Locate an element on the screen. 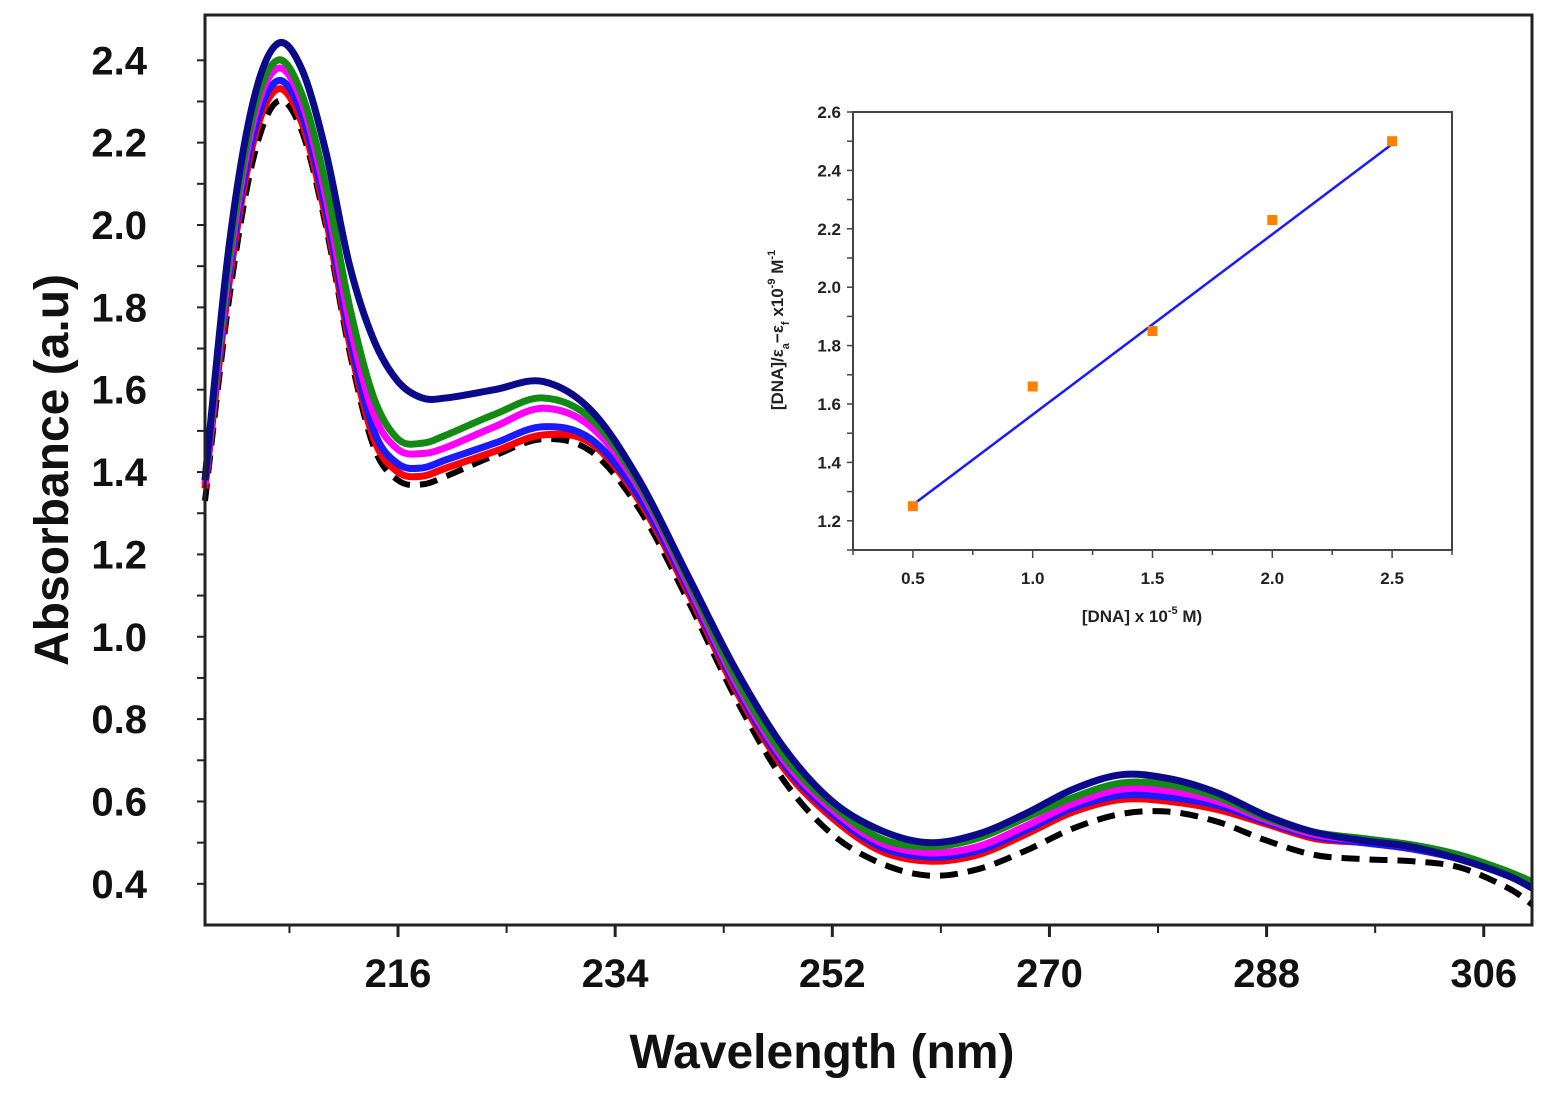  x-tick-label: 234 is located at coordinates (615, 974).